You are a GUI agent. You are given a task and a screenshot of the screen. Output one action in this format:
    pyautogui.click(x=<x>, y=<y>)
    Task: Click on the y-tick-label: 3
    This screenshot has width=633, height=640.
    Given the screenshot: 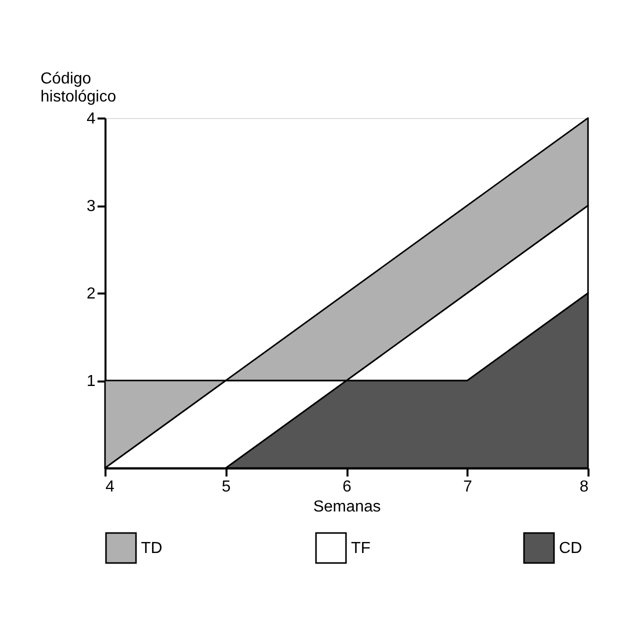 What is the action you would take?
    pyautogui.click(x=91, y=206)
    